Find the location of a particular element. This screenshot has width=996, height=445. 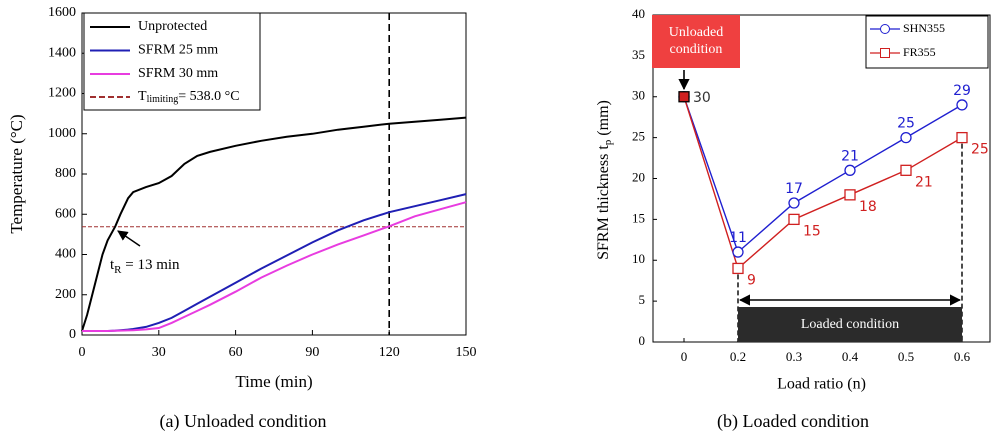

y-tick-label: 25 is located at coordinates (638, 136).